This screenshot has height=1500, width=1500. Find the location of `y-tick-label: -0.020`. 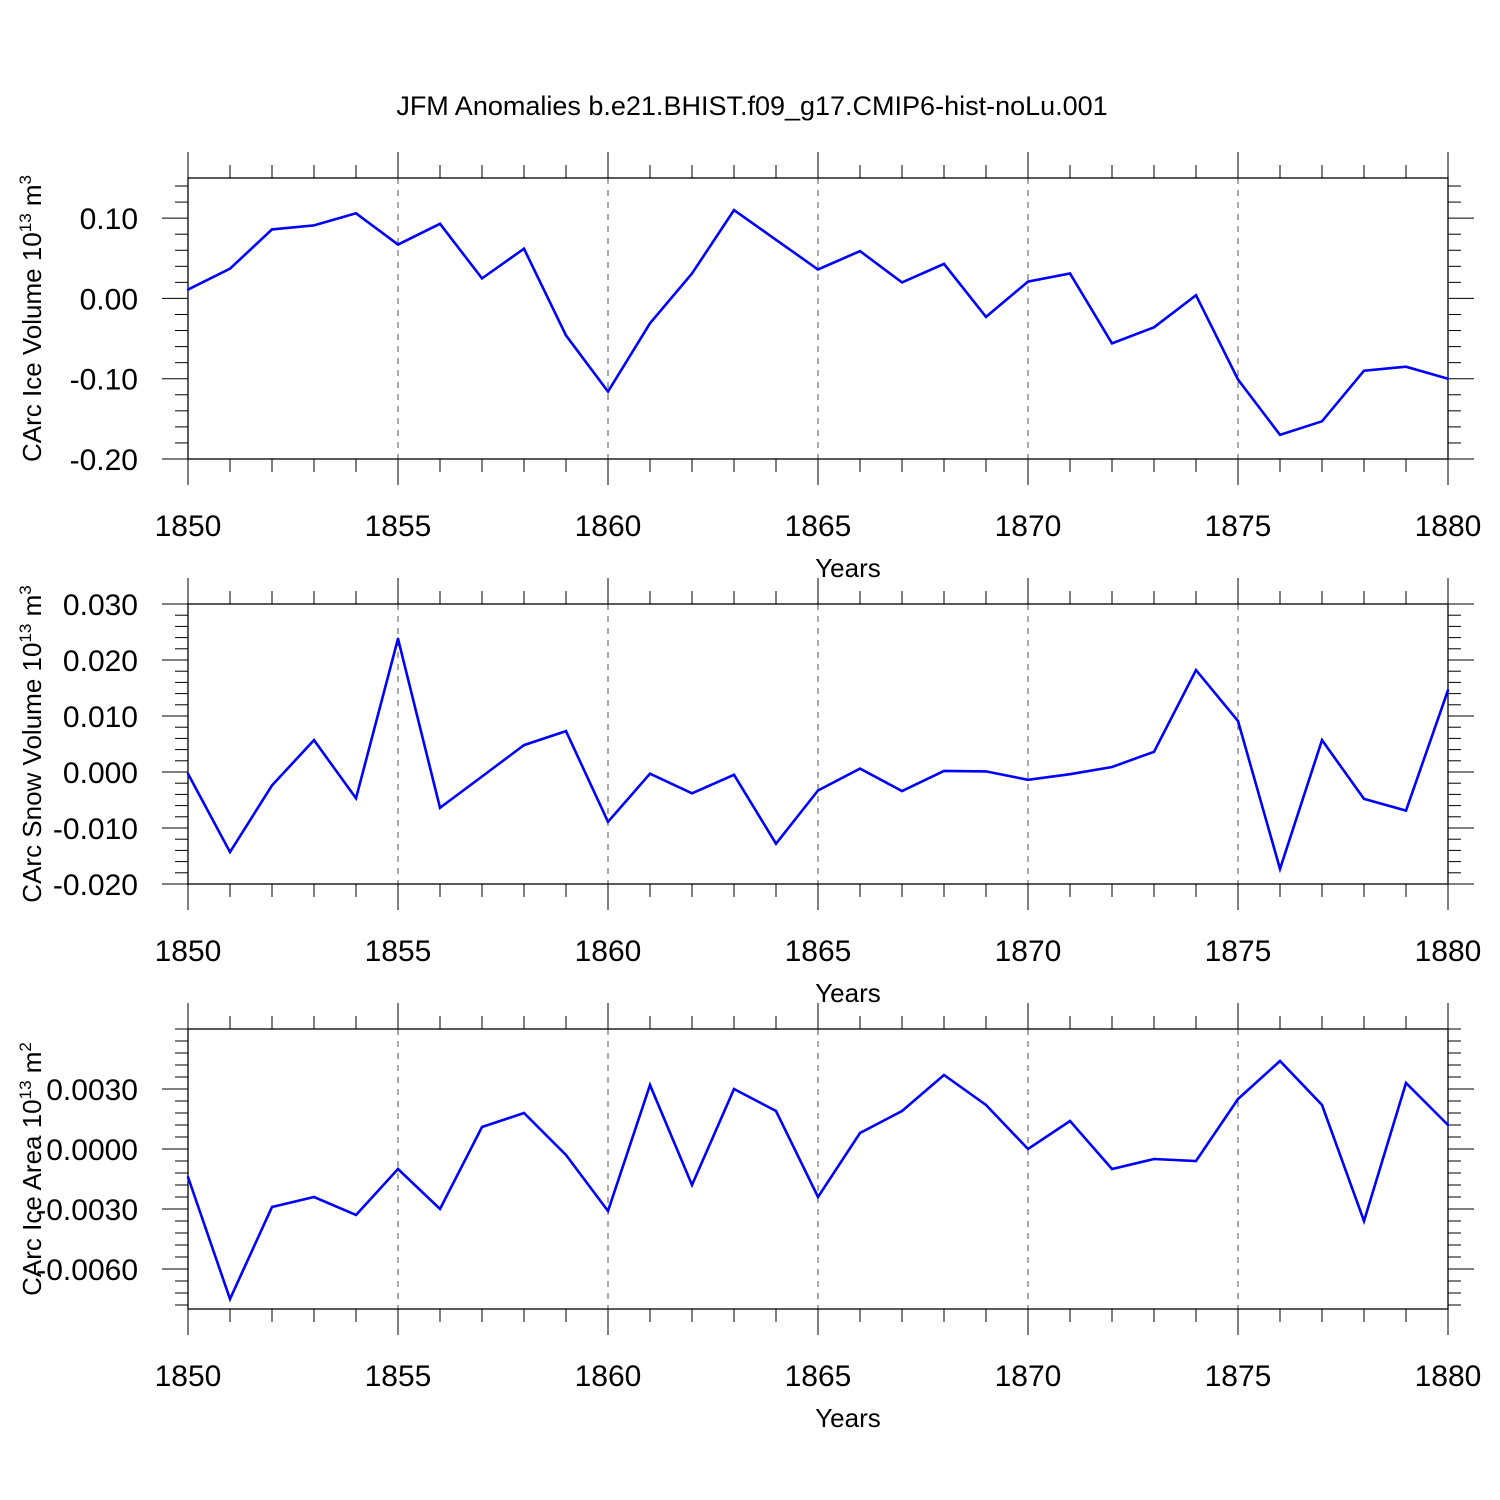

y-tick-label: -0.020 is located at coordinates (95, 885).